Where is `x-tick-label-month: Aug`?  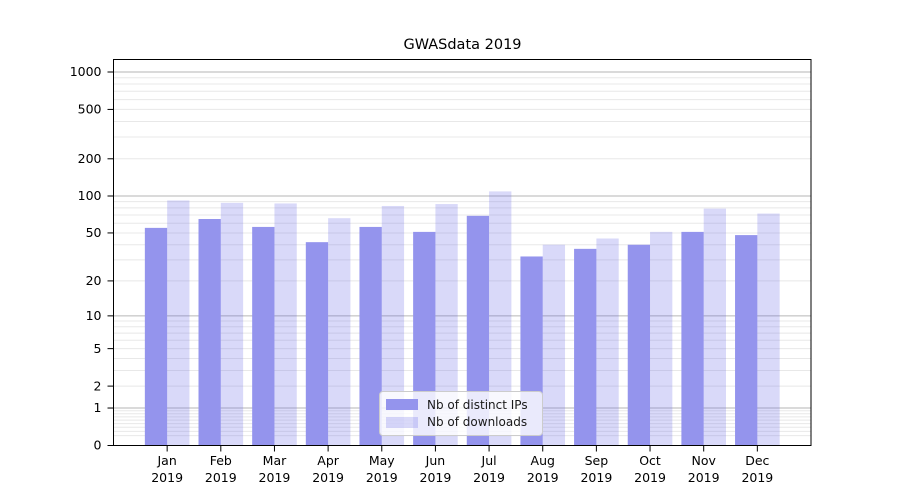
x-tick-label-month: Aug is located at coordinates (543, 460).